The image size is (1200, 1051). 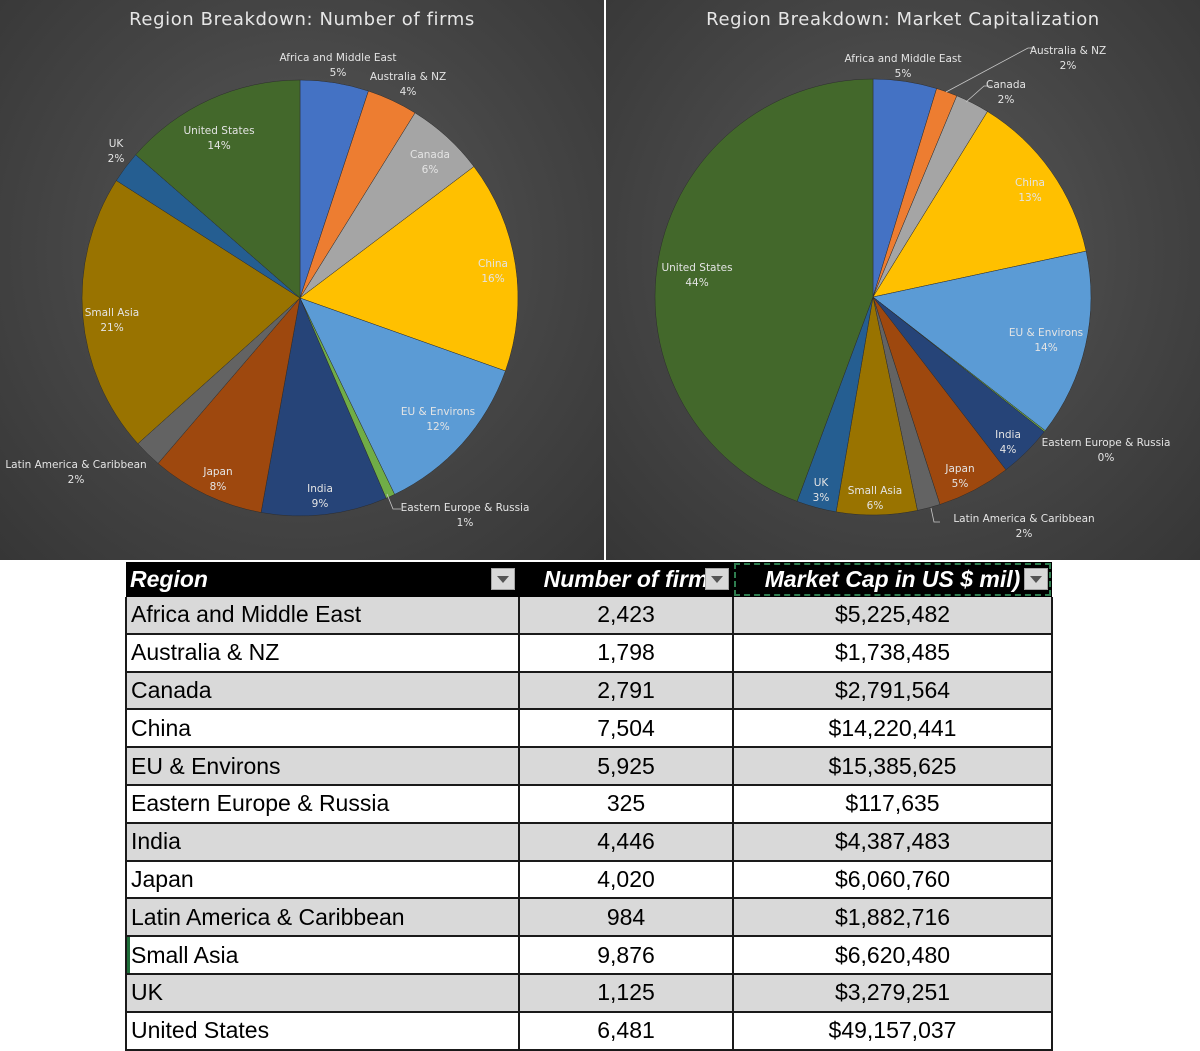 What do you see at coordinates (935, 515) in the screenshot?
I see `leader-line-latin-america-and-caribbean` at bounding box center [935, 515].